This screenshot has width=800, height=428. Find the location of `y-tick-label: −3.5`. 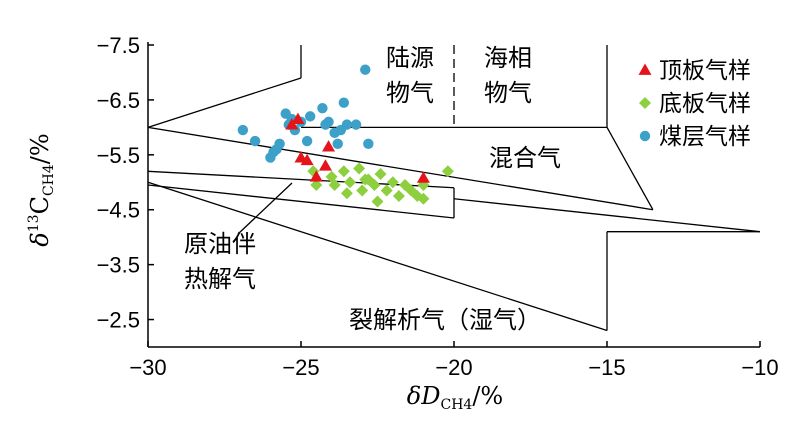

y-tick-label: −3.5 is located at coordinates (118, 265).